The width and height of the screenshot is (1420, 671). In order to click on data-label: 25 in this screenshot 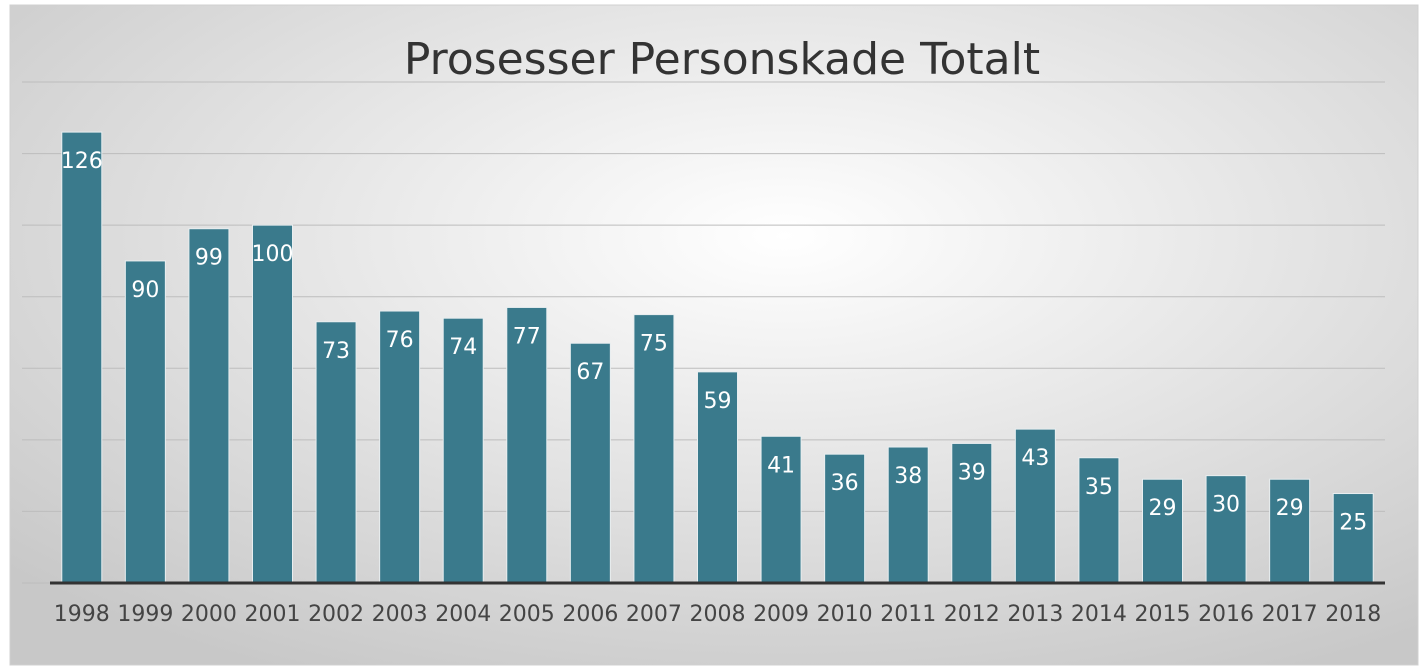, I will do `click(1353, 523)`.